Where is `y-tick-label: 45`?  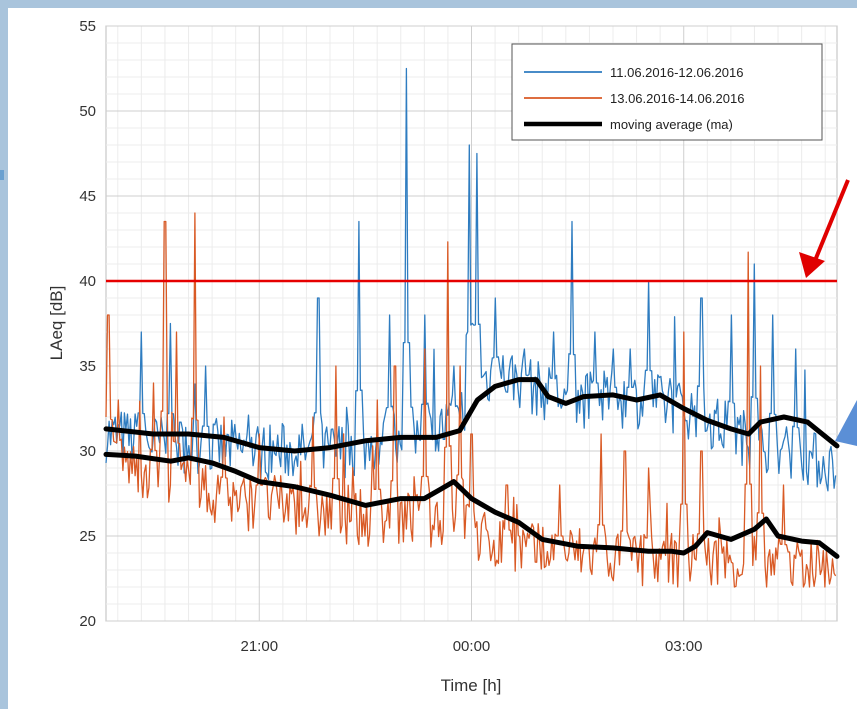
y-tick-label: 45 is located at coordinates (87, 196).